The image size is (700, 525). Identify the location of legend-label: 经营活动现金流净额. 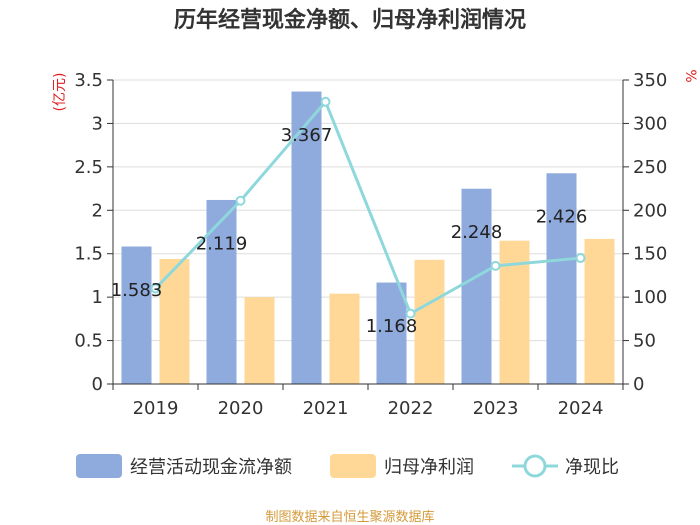
(211, 467).